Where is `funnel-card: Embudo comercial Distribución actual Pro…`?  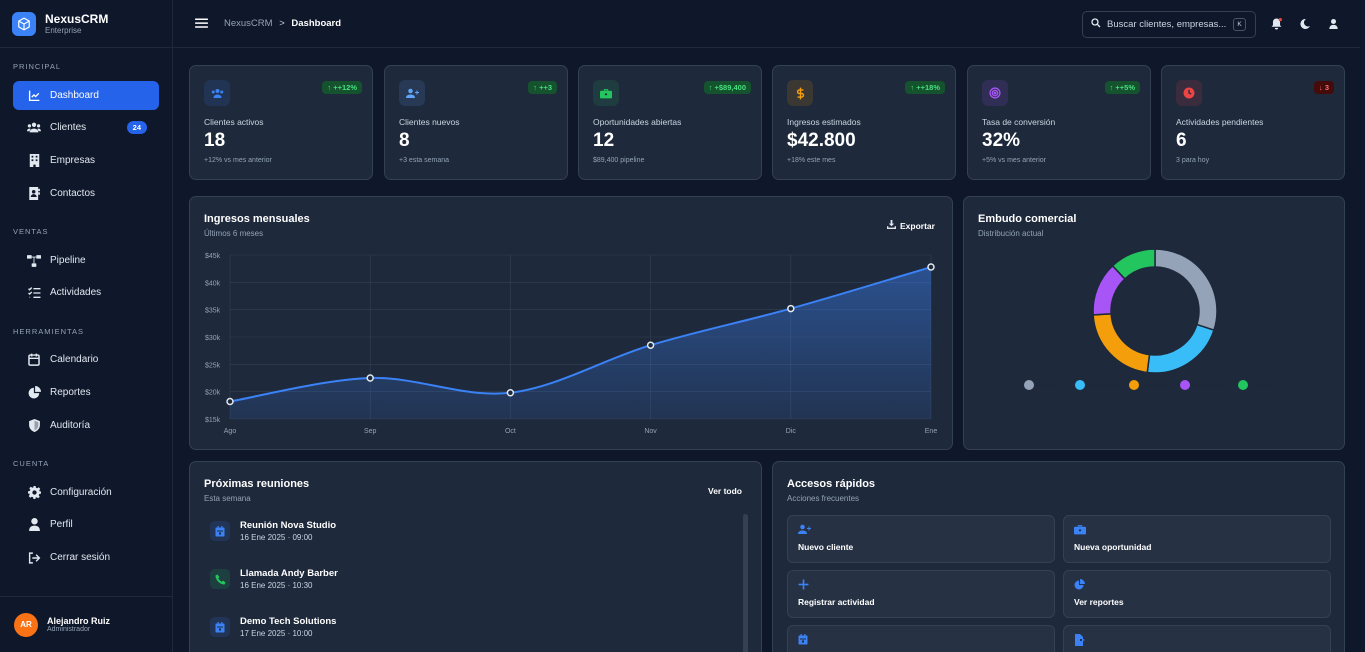 funnel-card: Embudo comercial Distribución actual Pro… is located at coordinates (1154, 323).